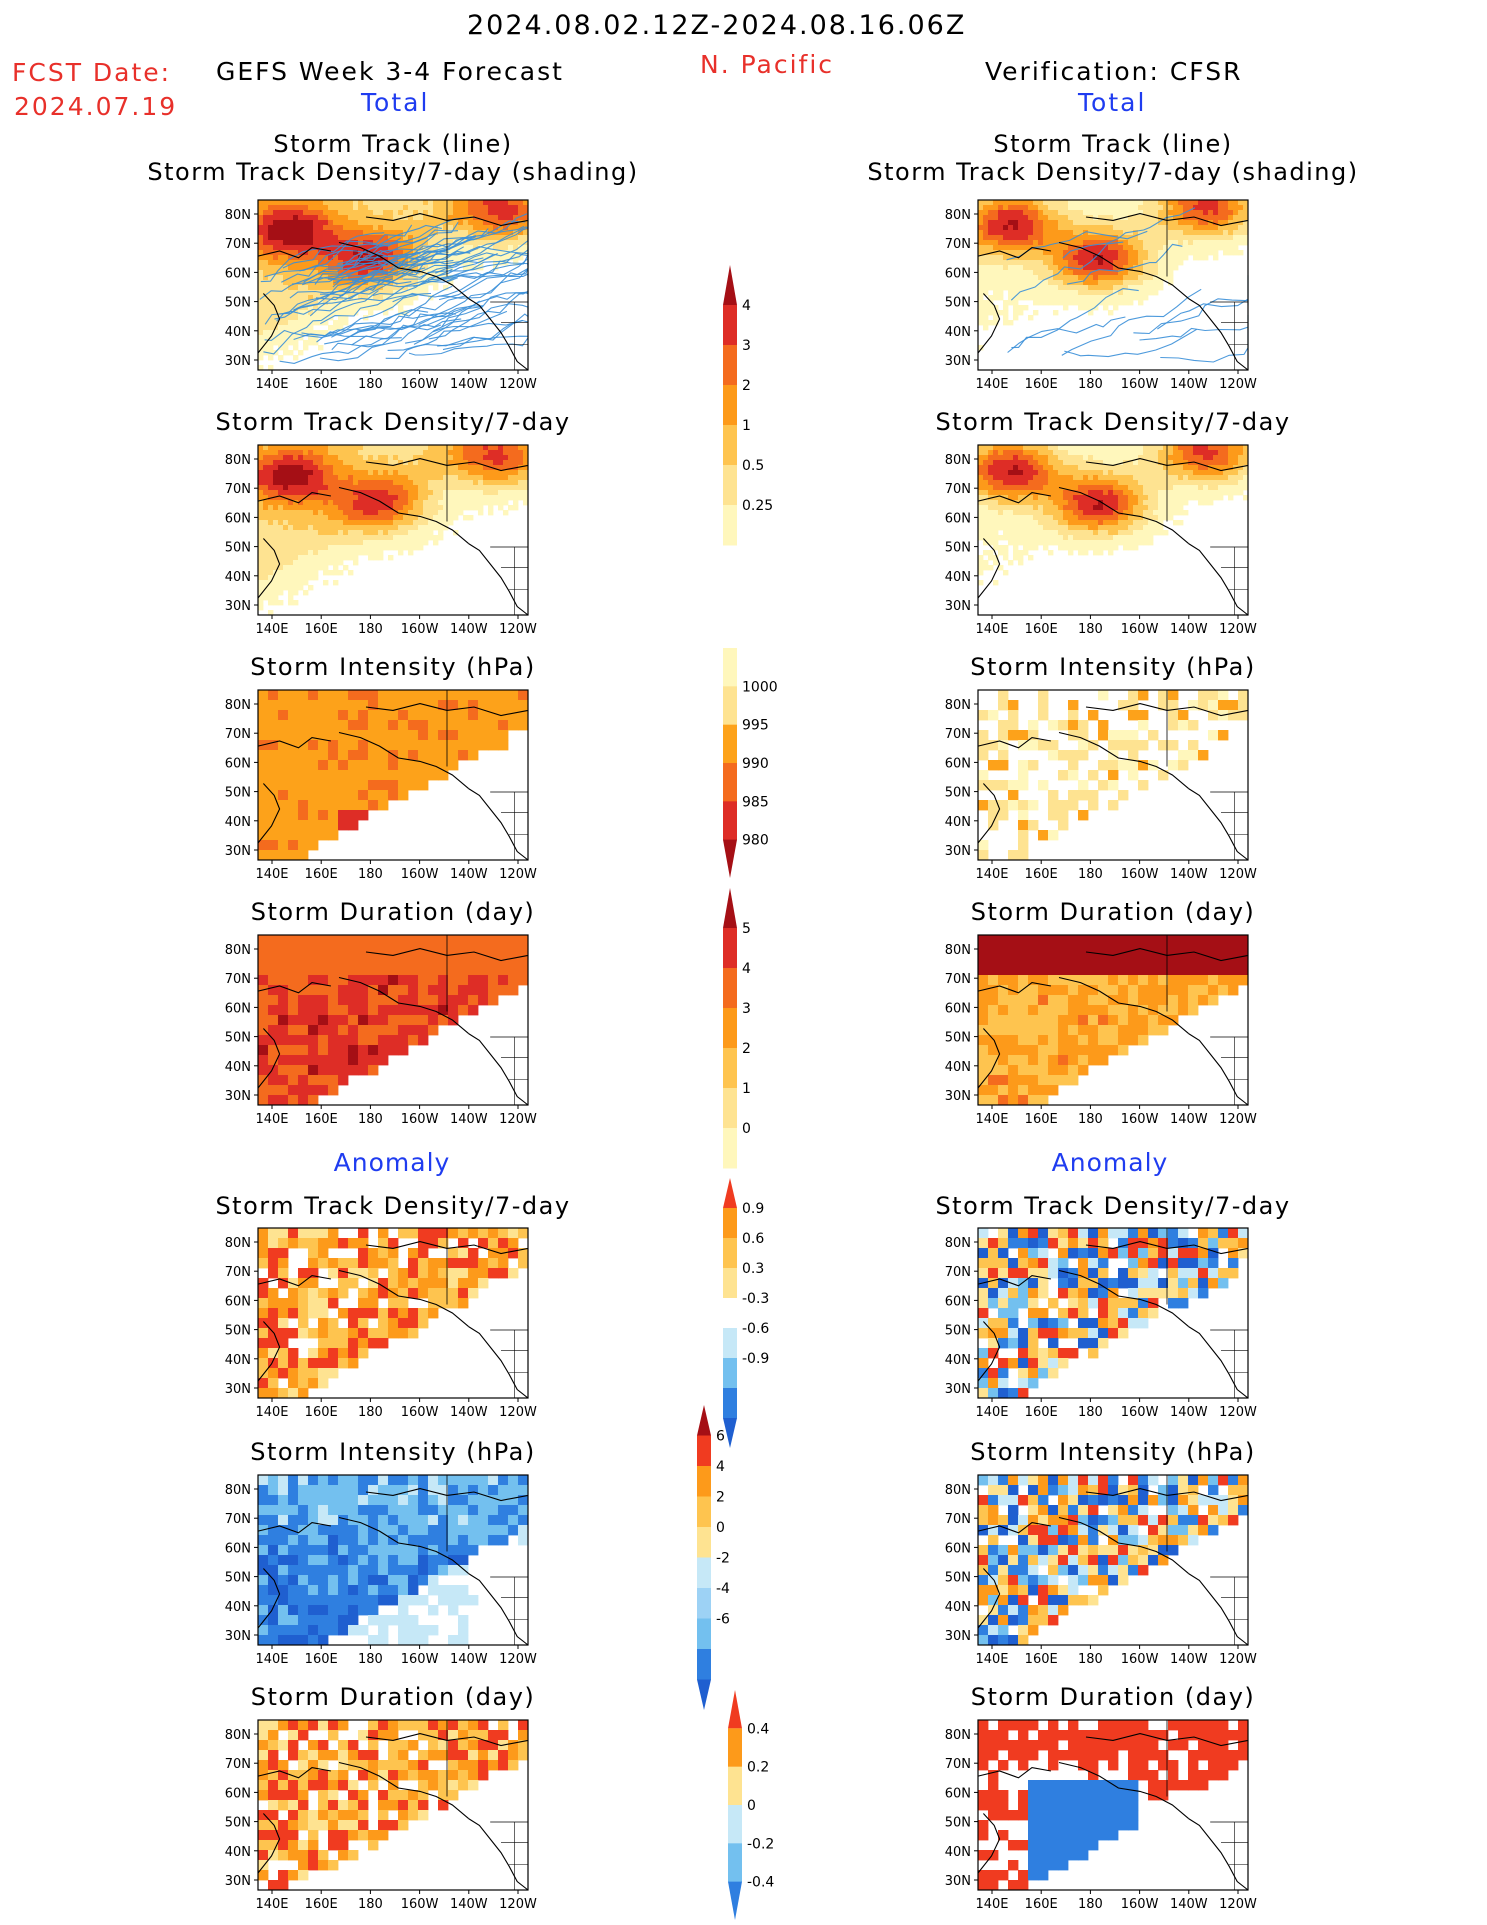 This screenshot has height=1925, width=1487. I want to click on colorbar-tick-label: 0.5, so click(753, 466).